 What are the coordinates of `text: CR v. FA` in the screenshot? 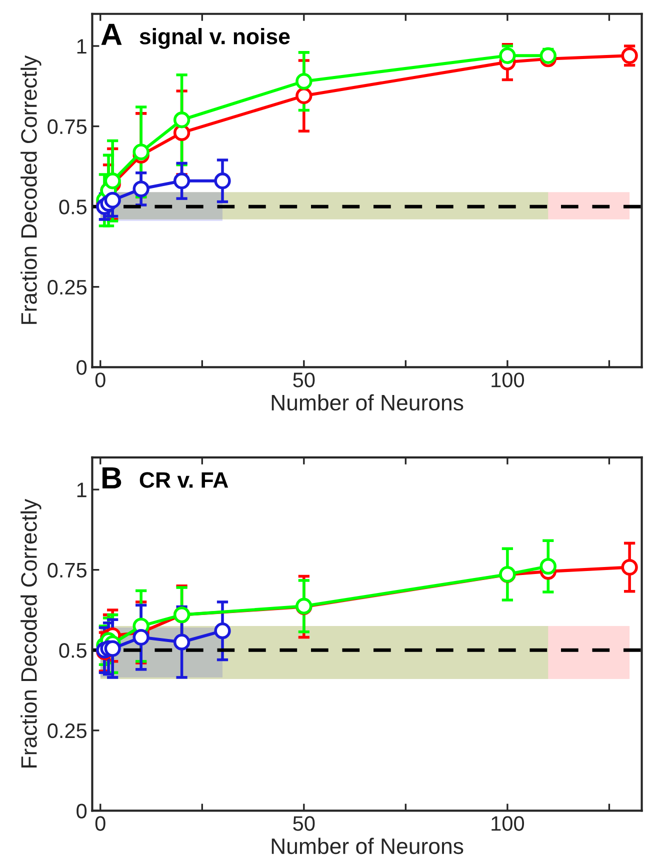 It's located at (184, 480).